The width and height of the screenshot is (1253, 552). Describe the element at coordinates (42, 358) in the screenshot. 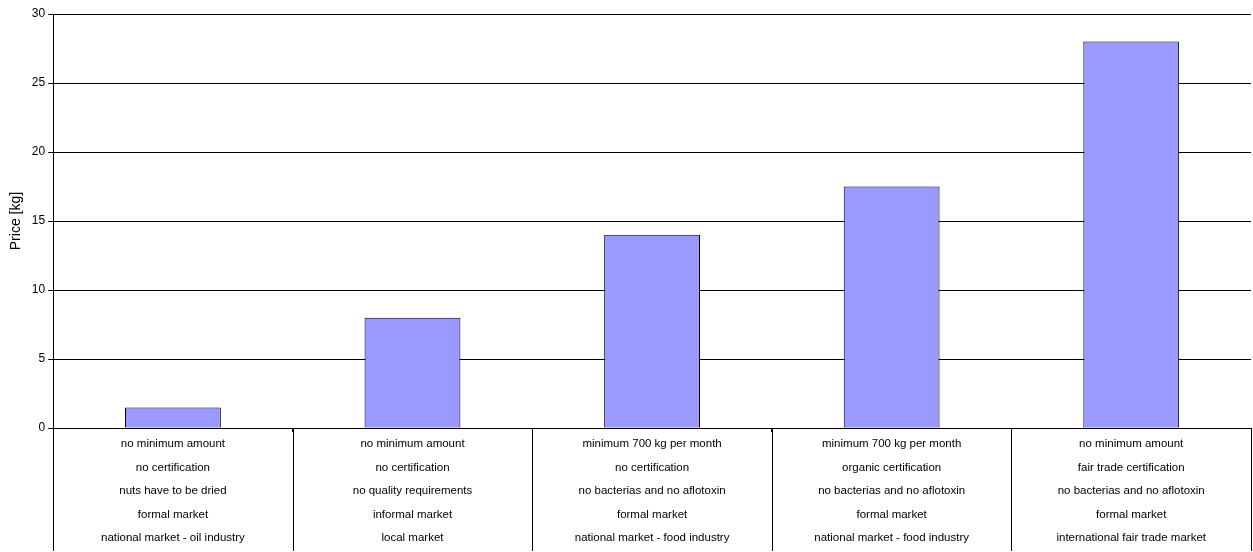

I see `y-tick-label: 5` at that location.